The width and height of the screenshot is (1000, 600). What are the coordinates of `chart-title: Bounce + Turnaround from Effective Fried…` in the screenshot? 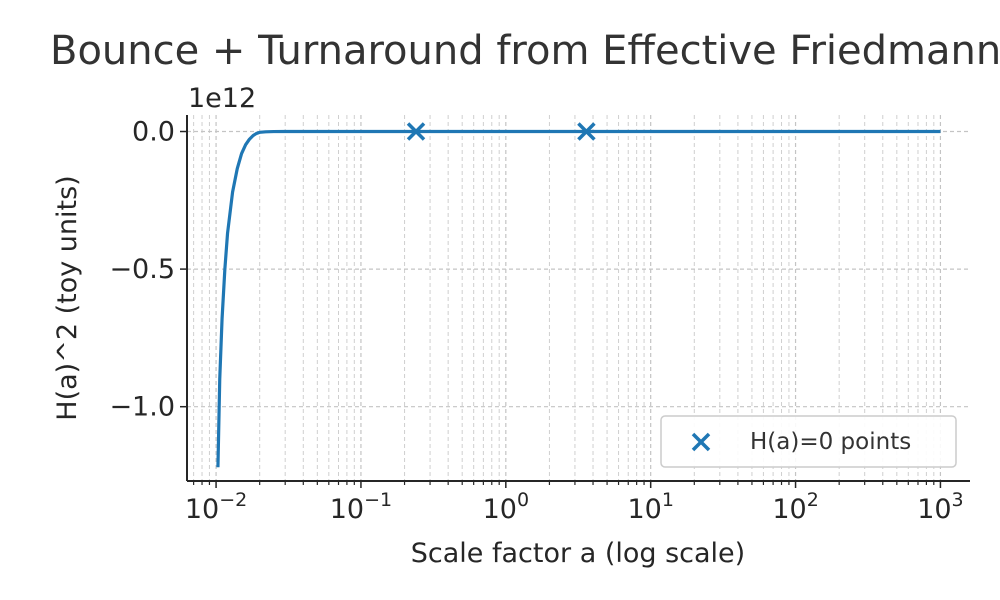 It's located at (525, 51).